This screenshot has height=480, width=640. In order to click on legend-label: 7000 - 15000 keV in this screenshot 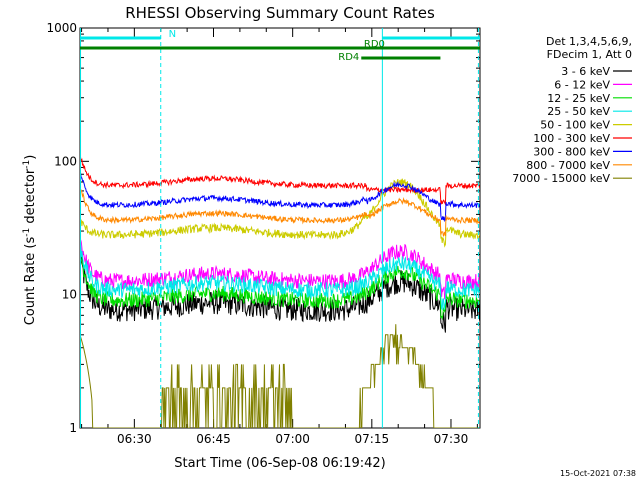, I will do `click(561, 178)`.